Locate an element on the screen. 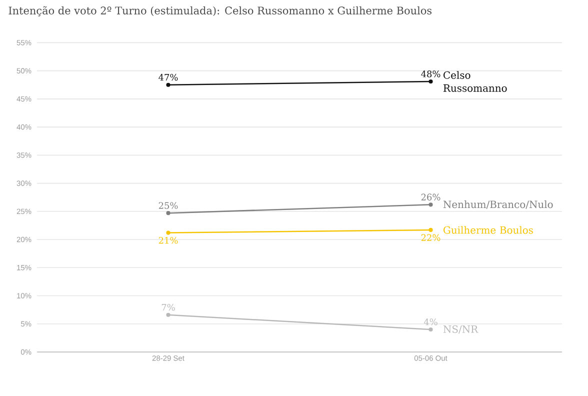 Image resolution: width=588 pixels, height=396 pixels. chart-title: Intenção de voto 2º Turno (estimulada): Celso Russomanno x Guilherme Boulos is located at coordinates (220, 11).